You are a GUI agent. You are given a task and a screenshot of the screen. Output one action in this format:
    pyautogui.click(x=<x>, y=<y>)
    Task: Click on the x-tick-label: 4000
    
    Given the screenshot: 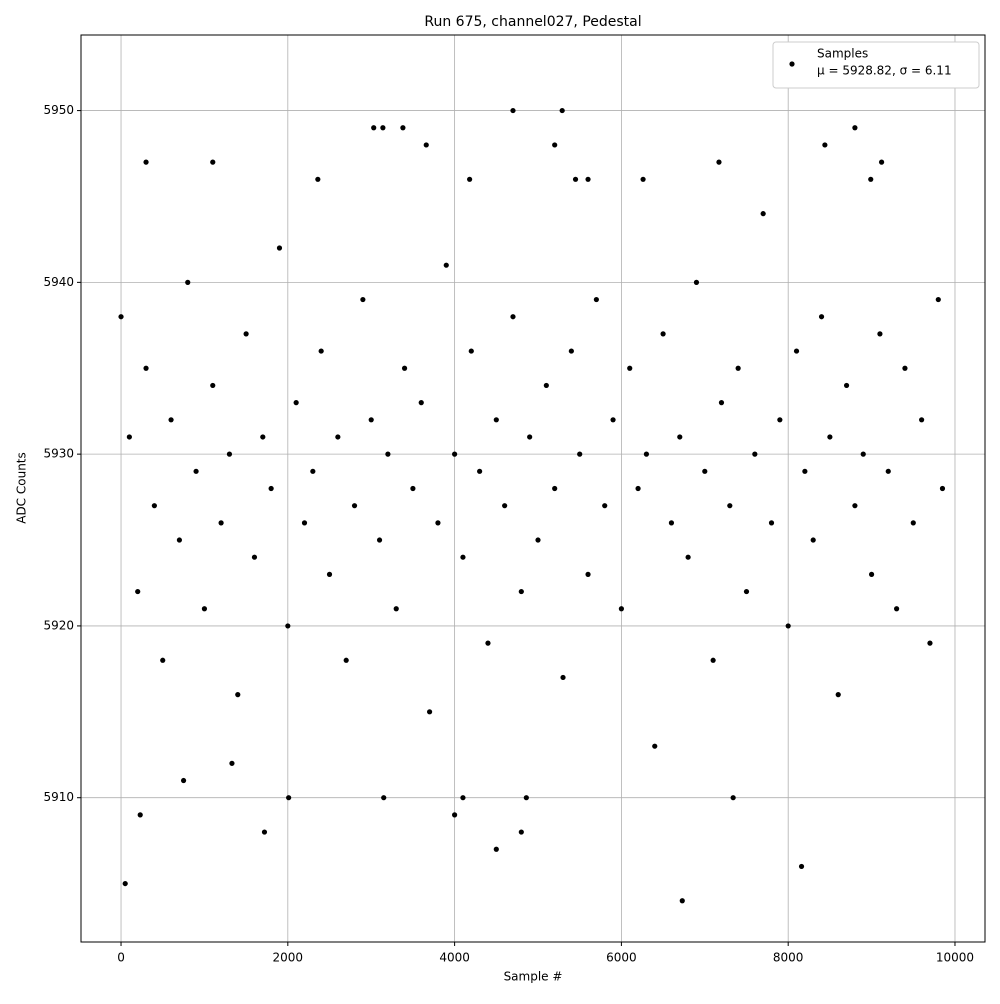 What is the action you would take?
    pyautogui.click(x=454, y=958)
    